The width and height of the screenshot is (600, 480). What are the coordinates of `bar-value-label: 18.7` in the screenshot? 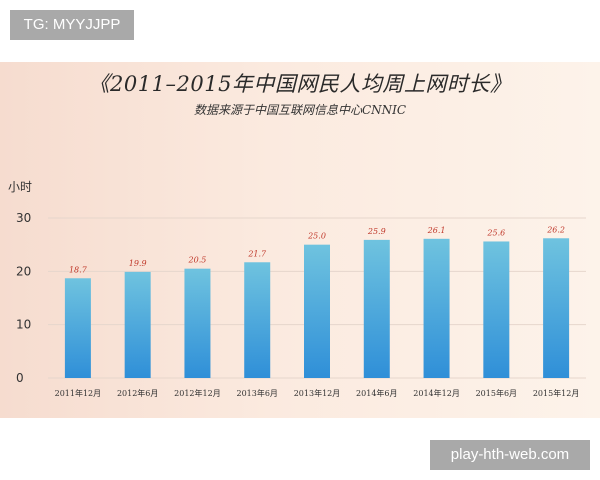 It's located at (78, 269).